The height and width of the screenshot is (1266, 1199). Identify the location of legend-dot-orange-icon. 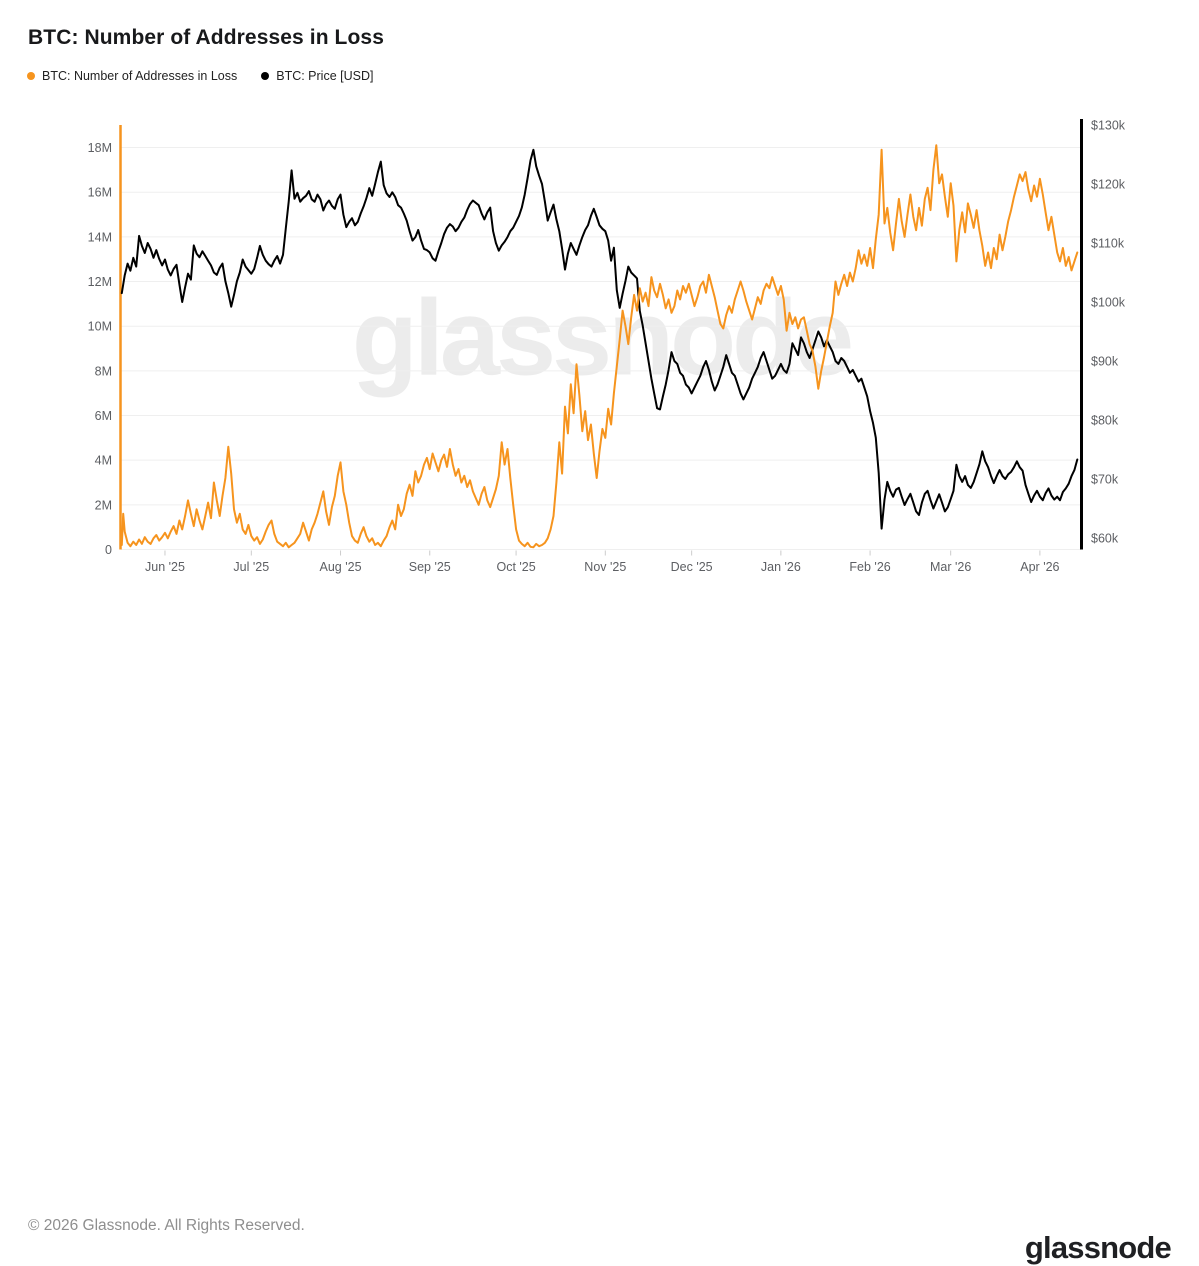
(31, 76).